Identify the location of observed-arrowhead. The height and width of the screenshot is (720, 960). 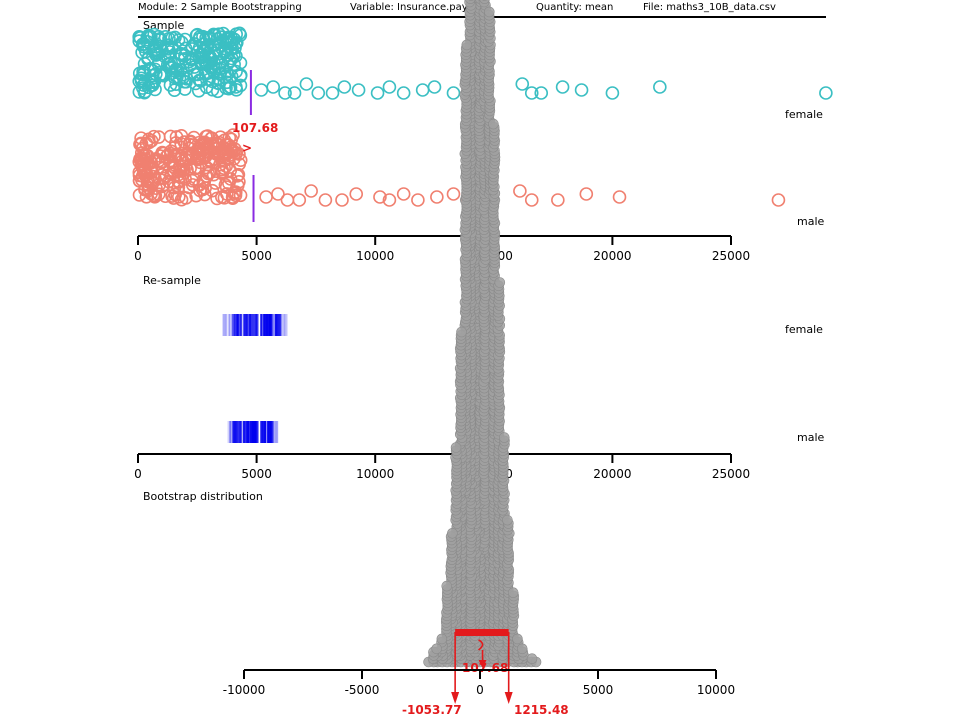
(482, 664).